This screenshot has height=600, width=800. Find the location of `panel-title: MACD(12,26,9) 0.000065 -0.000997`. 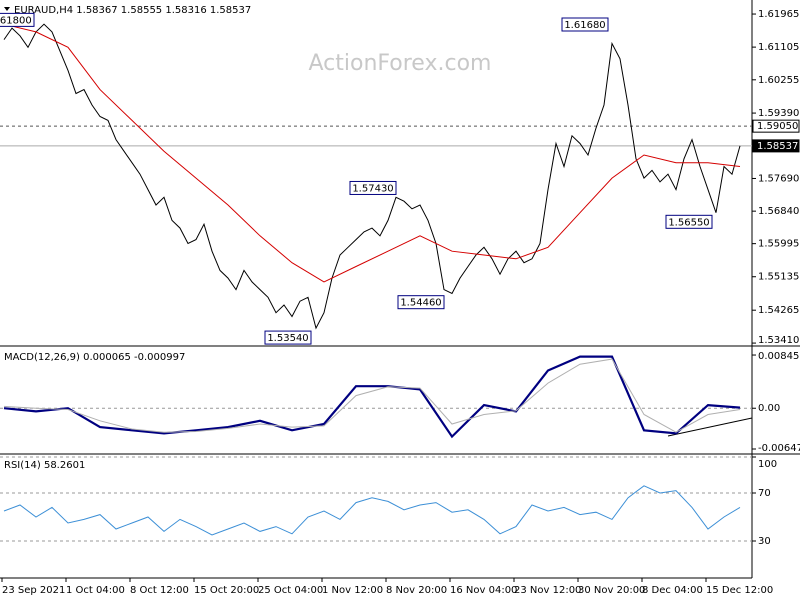

panel-title: MACD(12,26,9) 0.000065 -0.000997 is located at coordinates (94, 357).